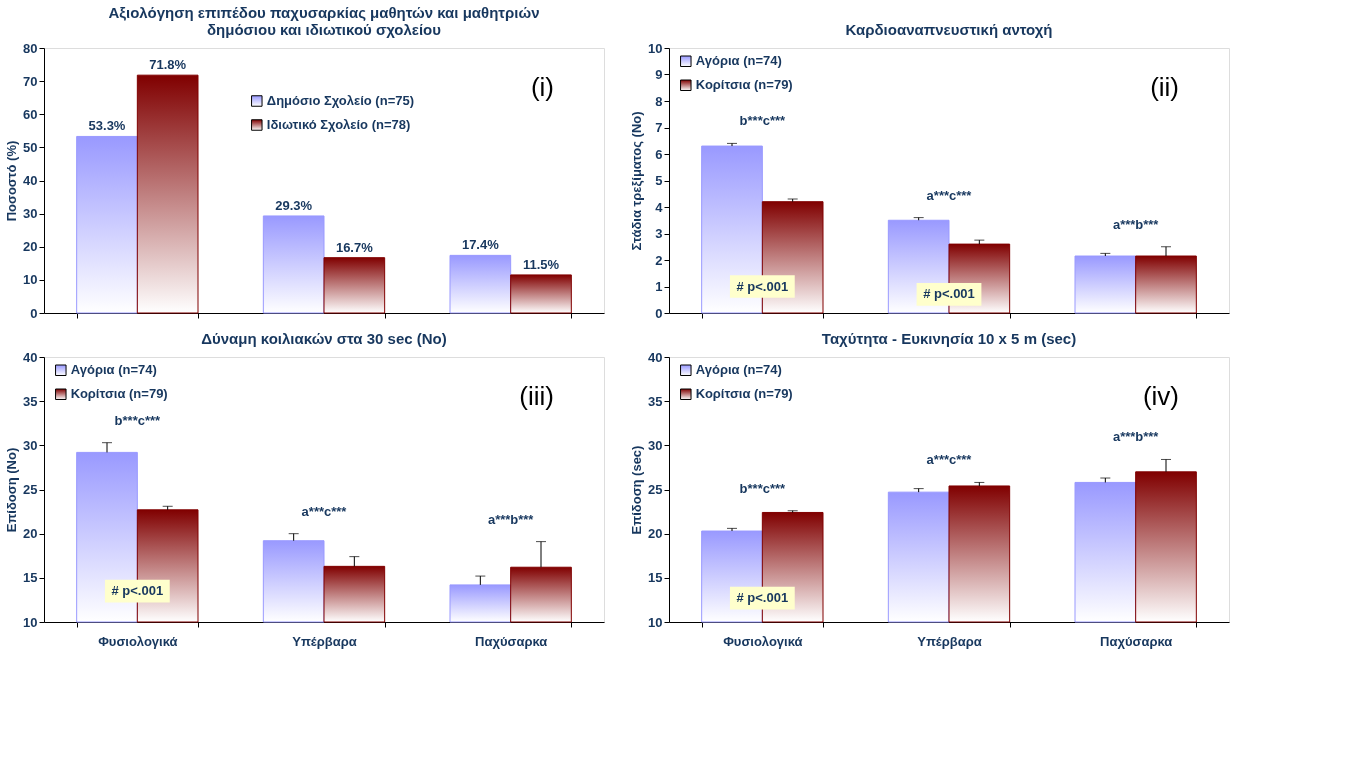 This screenshot has width=1369, height=765. What do you see at coordinates (168, 65) in the screenshot?
I see `data-label: 71.8%` at bounding box center [168, 65].